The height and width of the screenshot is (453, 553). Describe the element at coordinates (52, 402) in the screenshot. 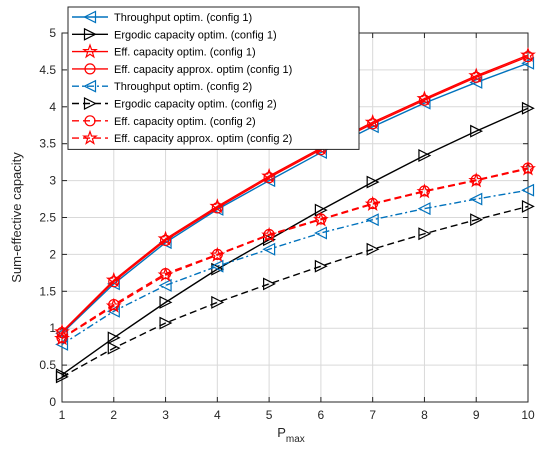

I see `y-tick-label: 0` at that location.